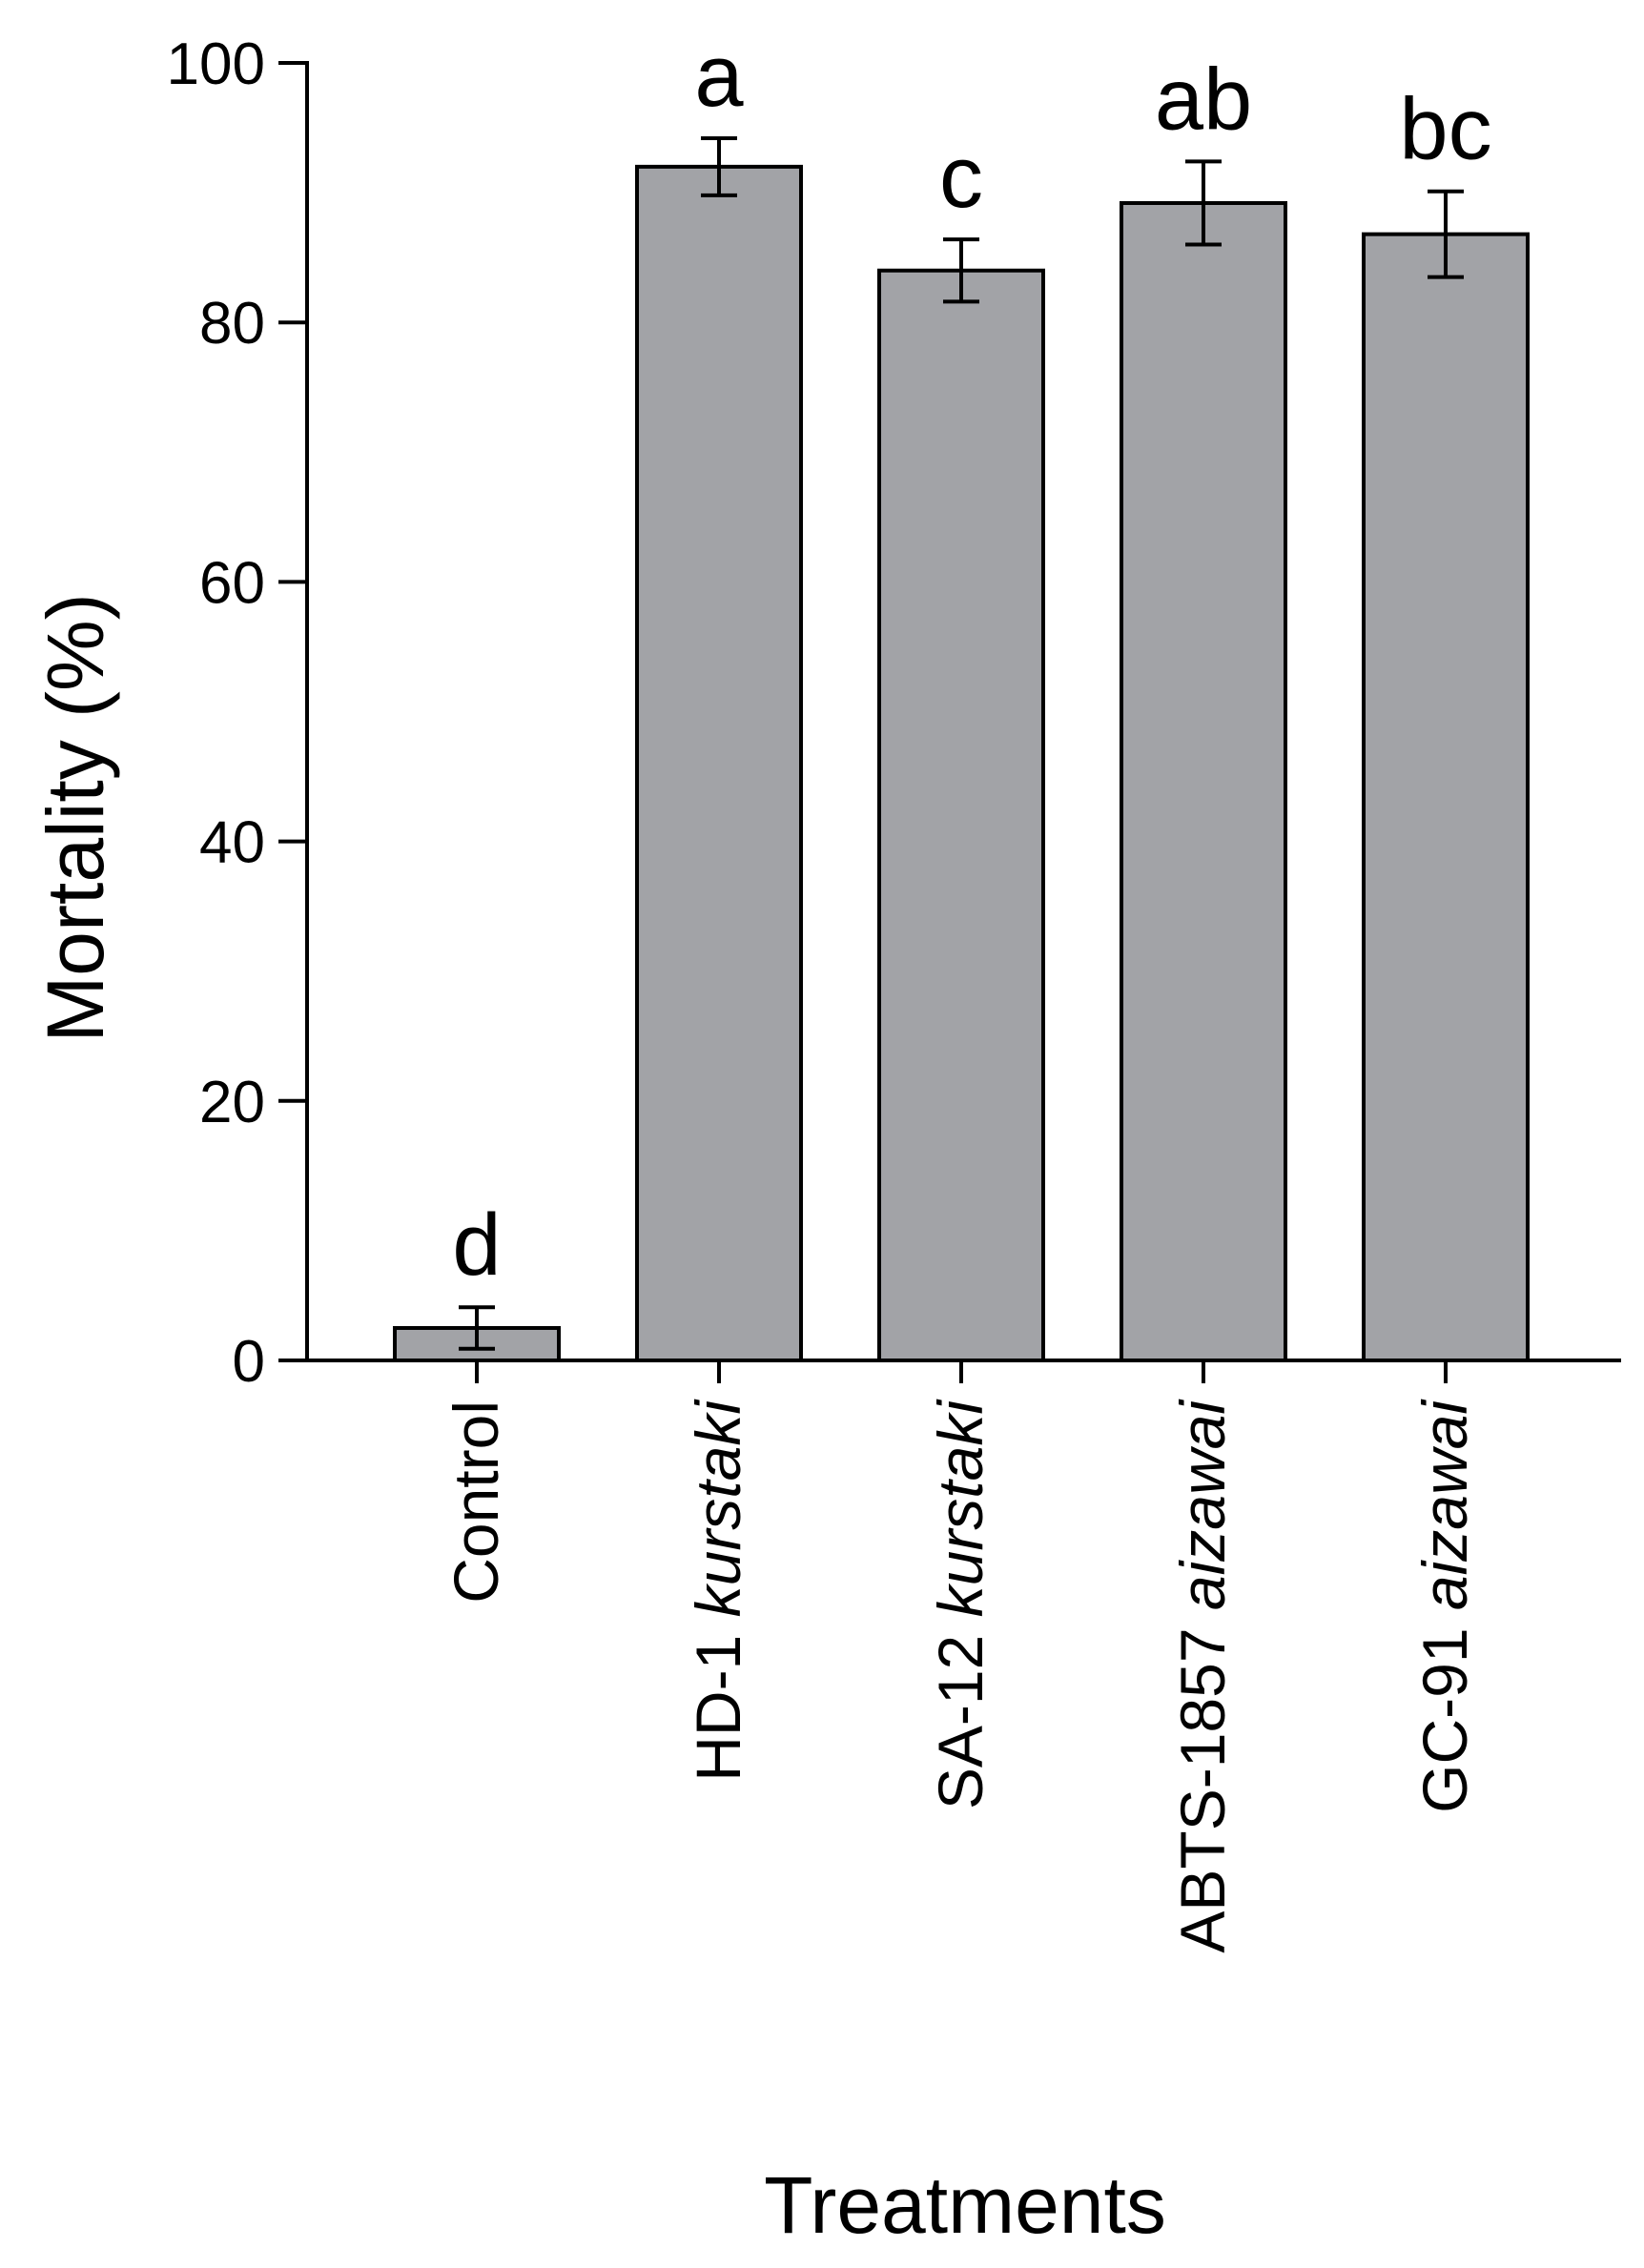  What do you see at coordinates (232, 1102) in the screenshot?
I see `y-tick-label-1: 20` at bounding box center [232, 1102].